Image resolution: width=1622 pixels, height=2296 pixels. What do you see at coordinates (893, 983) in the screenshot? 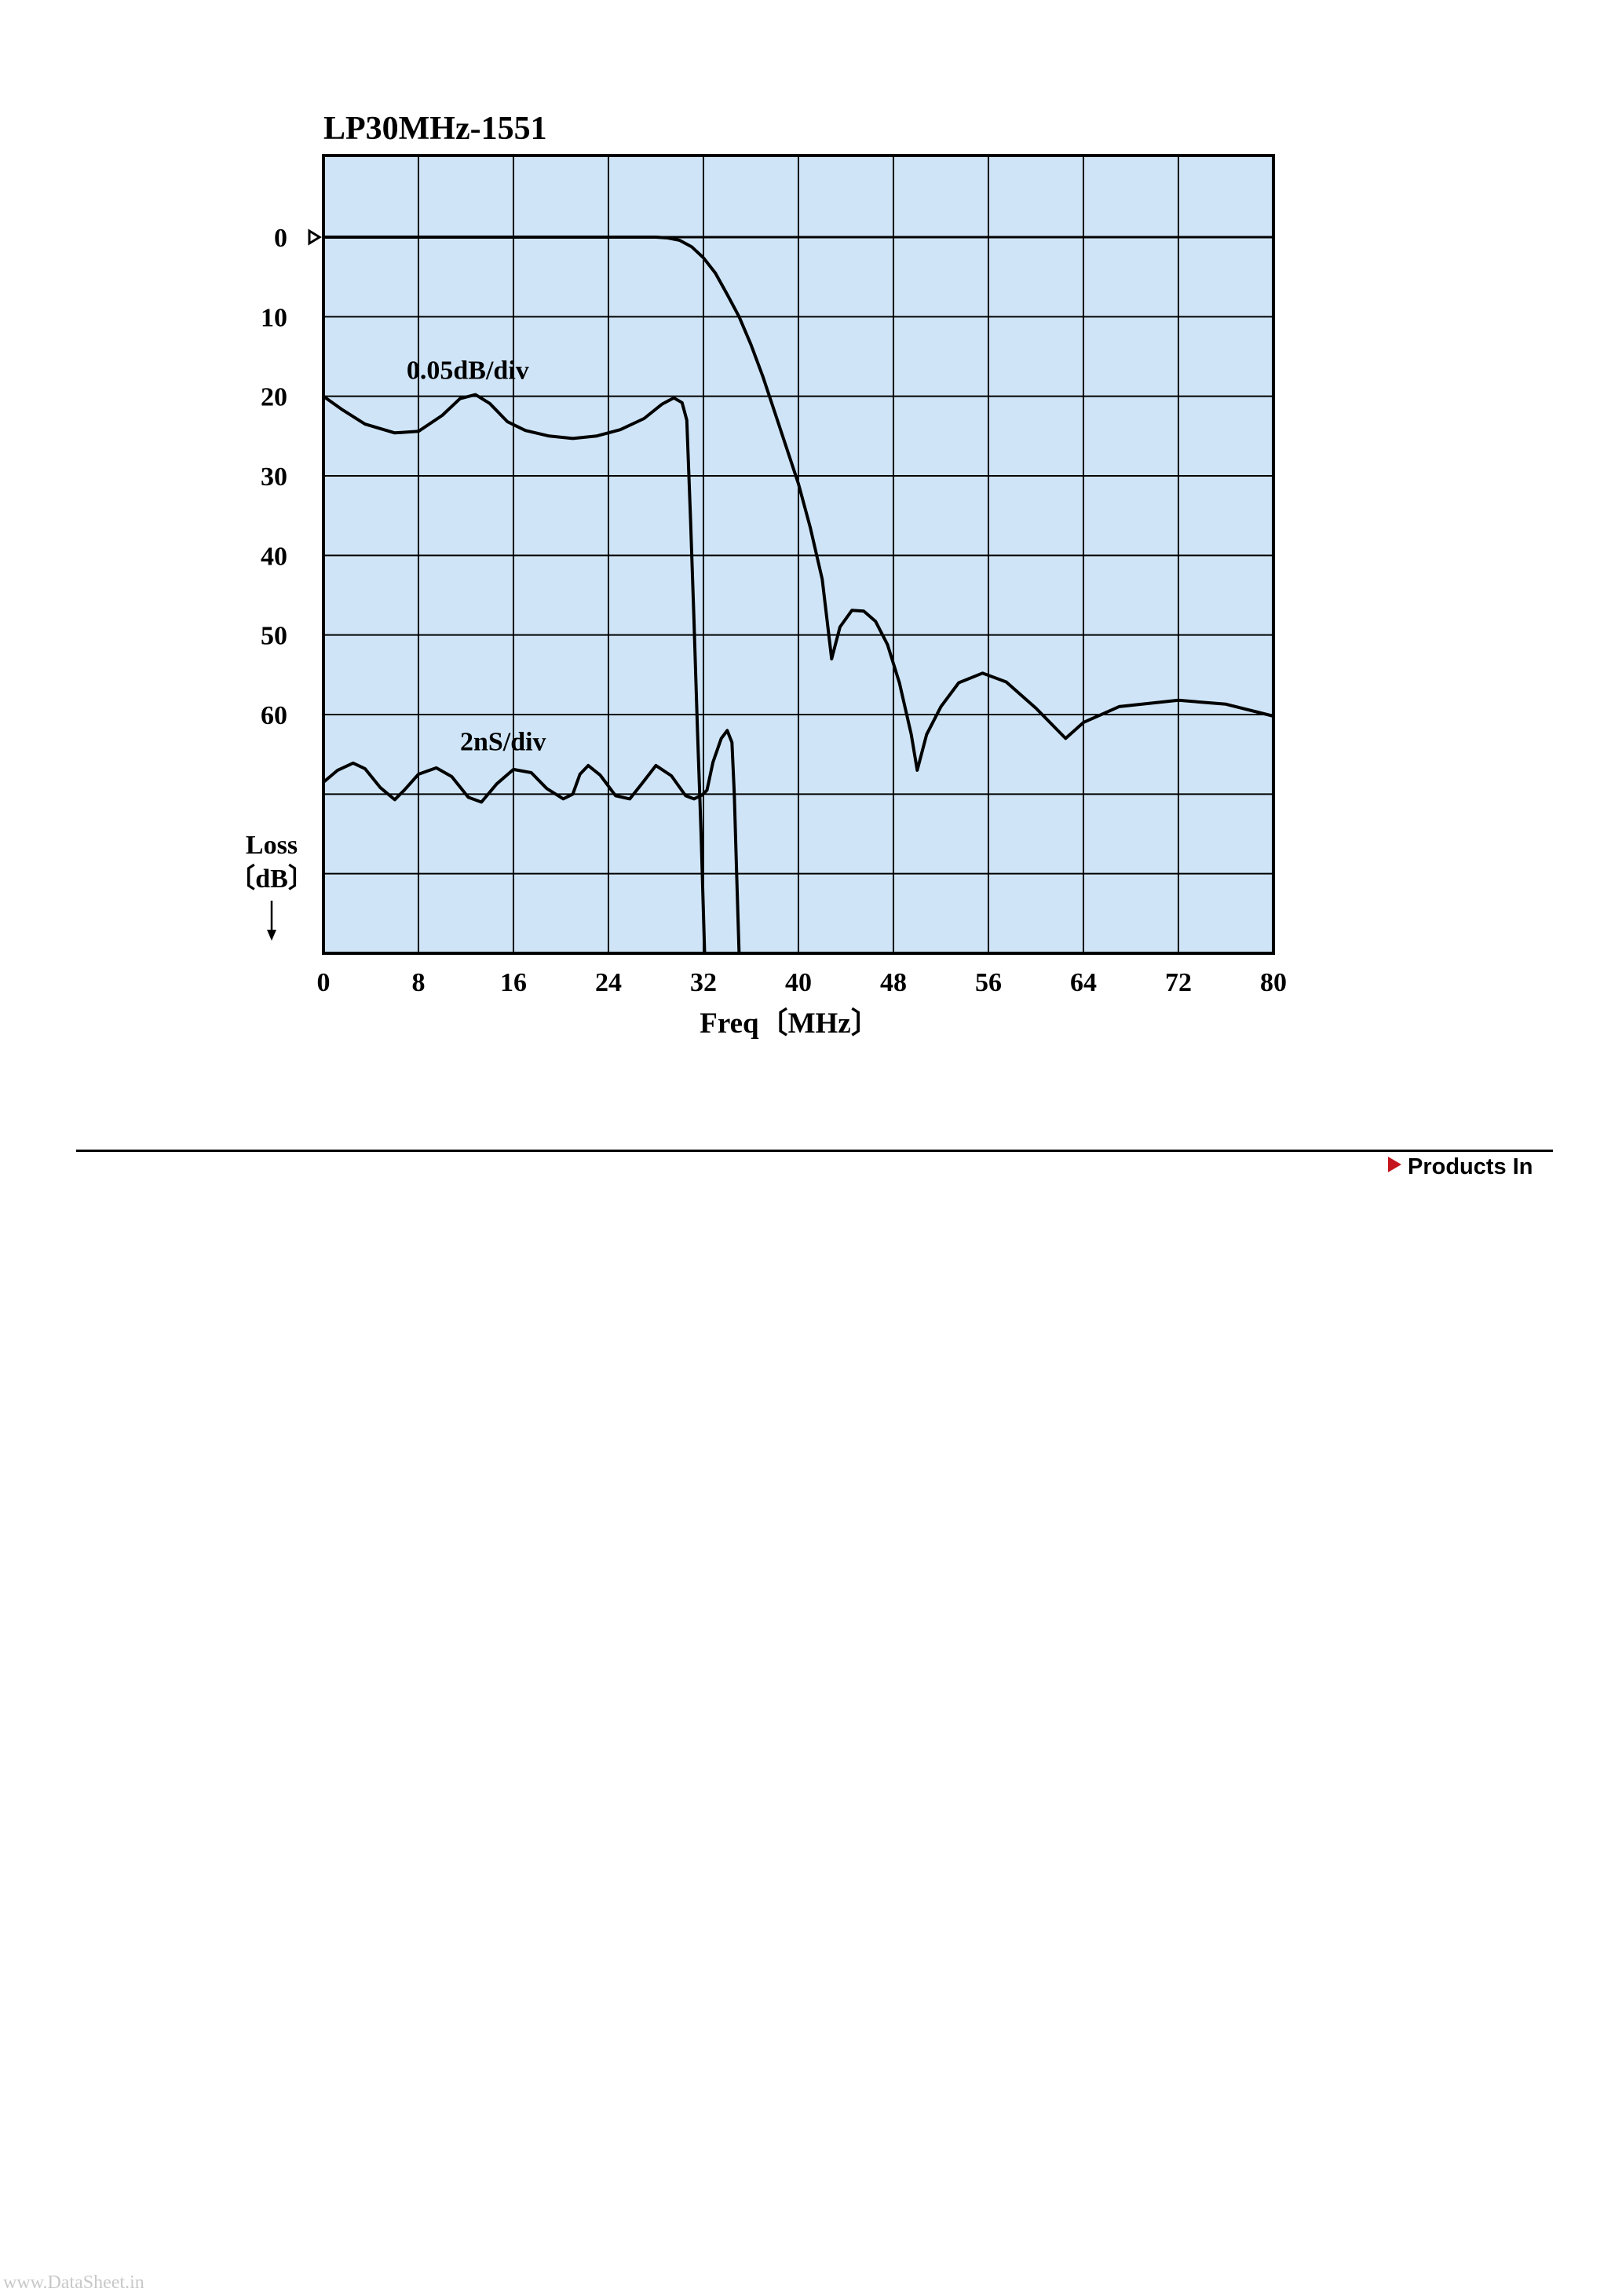
I see `x-tick-label: 48` at bounding box center [893, 983].